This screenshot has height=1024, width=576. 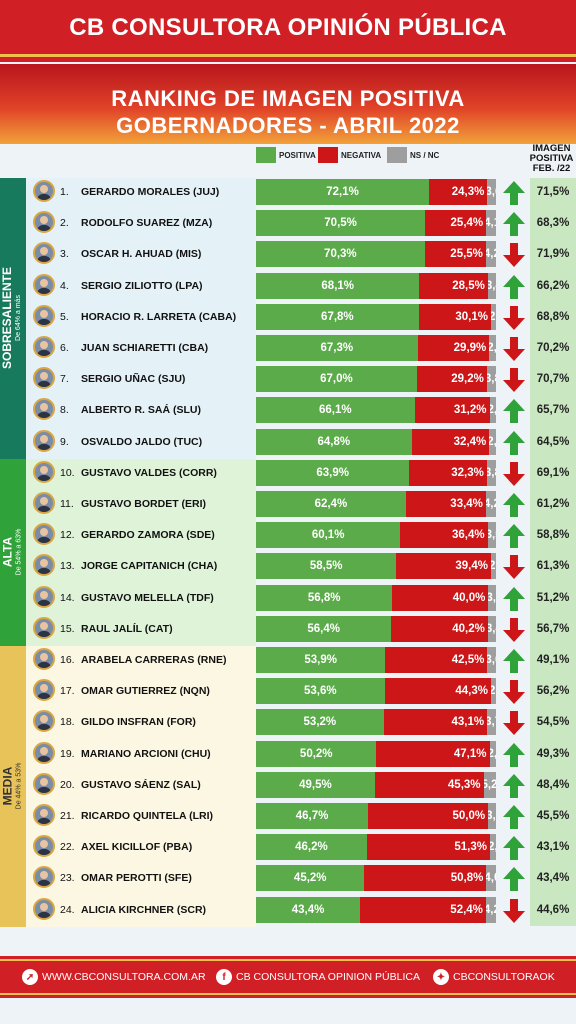 I want to click on bar-negative: 25,5%, so click(x=455, y=254).